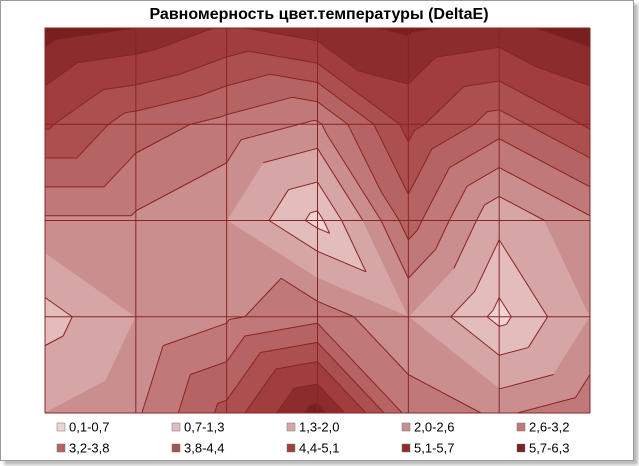  Describe the element at coordinates (549, 426) in the screenshot. I see `legend-label: 2,6-3,2` at that location.